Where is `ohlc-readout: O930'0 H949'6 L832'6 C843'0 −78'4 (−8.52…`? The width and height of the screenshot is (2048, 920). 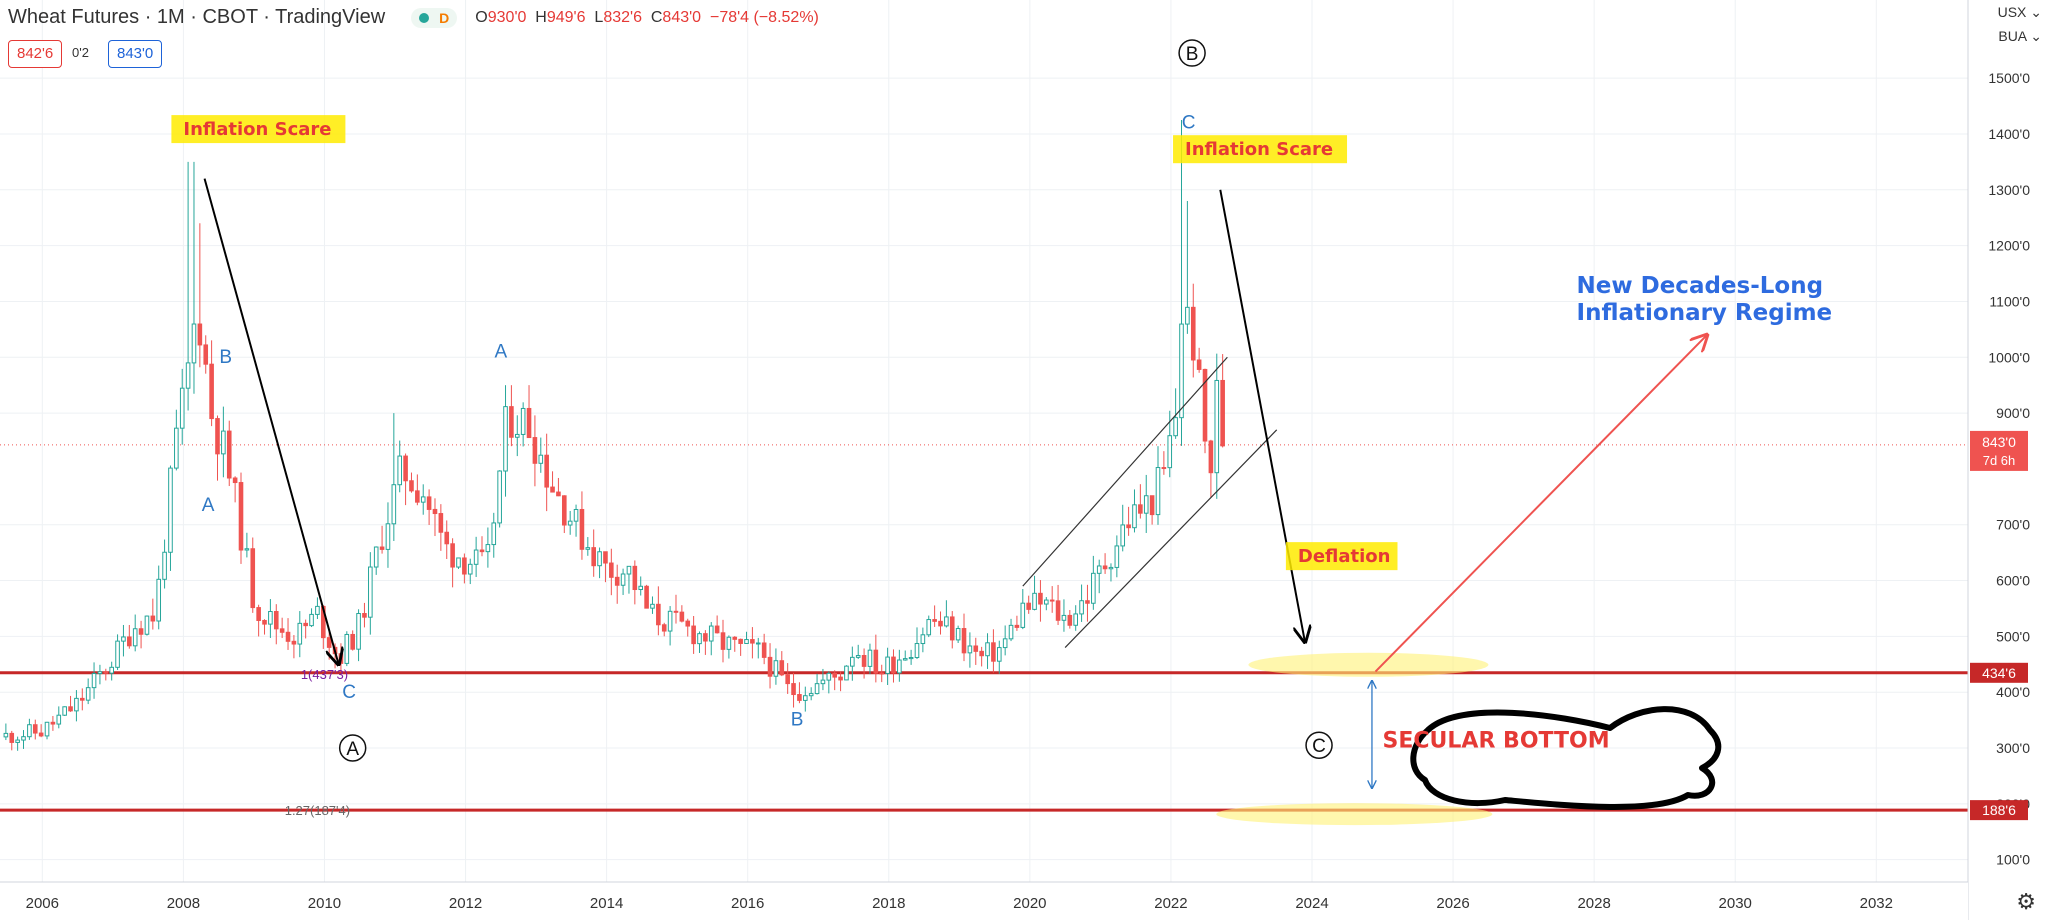 ohlc-readout: O930'0 H949'6 L832'6 C843'0 −78'4 (−8.52… is located at coordinates (647, 18).